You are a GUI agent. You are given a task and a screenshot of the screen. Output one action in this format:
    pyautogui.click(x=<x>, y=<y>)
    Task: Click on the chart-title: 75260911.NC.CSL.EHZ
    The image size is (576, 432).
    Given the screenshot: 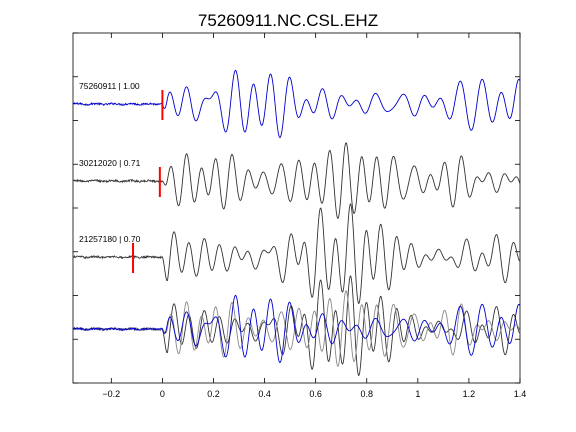 What is the action you would take?
    pyautogui.click(x=288, y=20)
    